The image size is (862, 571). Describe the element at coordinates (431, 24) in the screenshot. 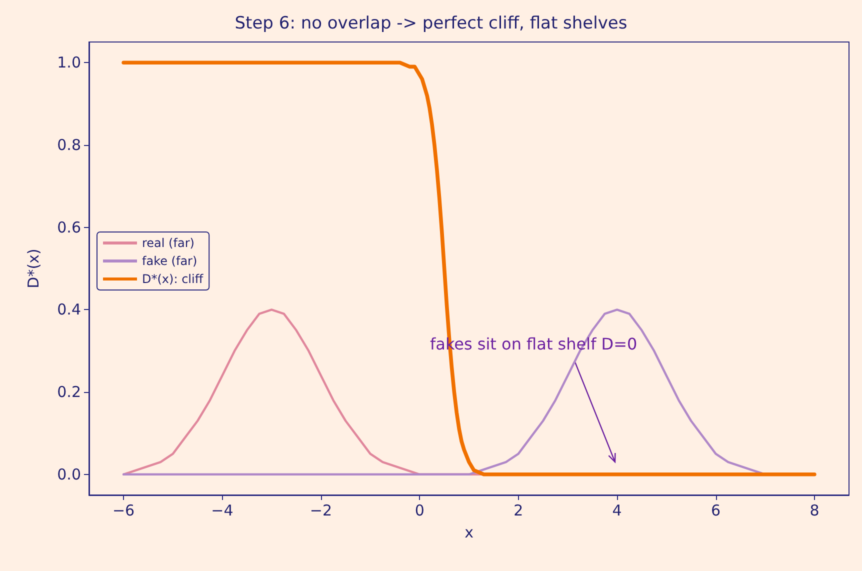

I see `chart-title: Step 6: no overlap -> perfect cliff, flat shelves` at that location.